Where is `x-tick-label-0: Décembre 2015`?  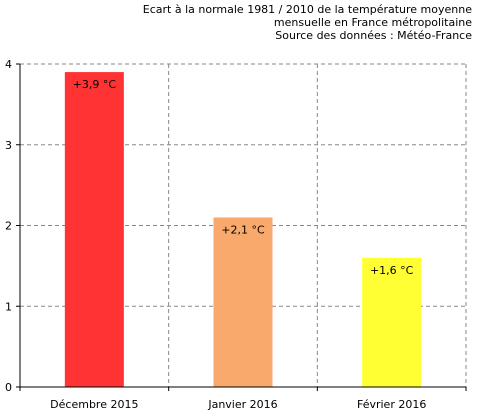
x-tick-label-0: Décembre 2015 is located at coordinates (94, 404).